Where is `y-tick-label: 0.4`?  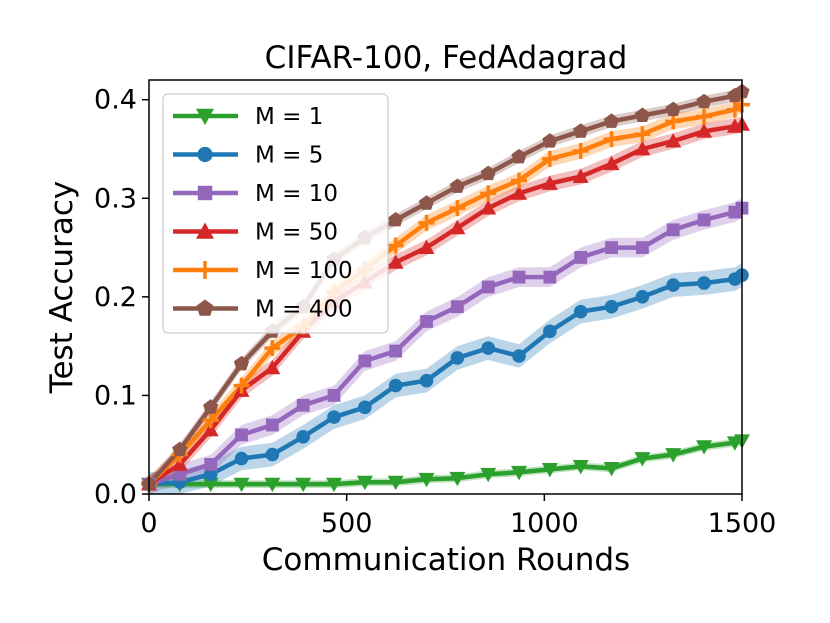
y-tick-label: 0.4 is located at coordinates (115, 100).